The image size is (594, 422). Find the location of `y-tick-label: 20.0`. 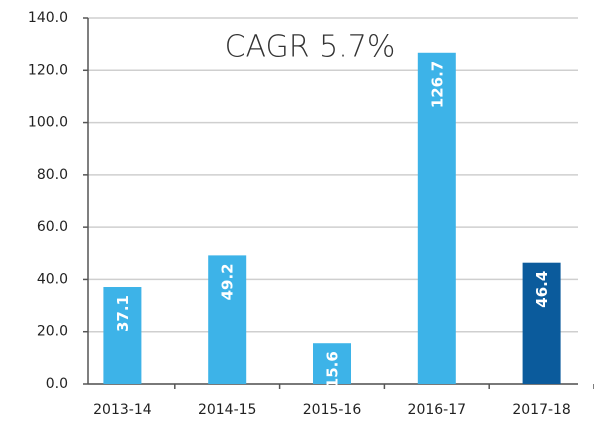

y-tick-label: 20.0 is located at coordinates (52, 332).